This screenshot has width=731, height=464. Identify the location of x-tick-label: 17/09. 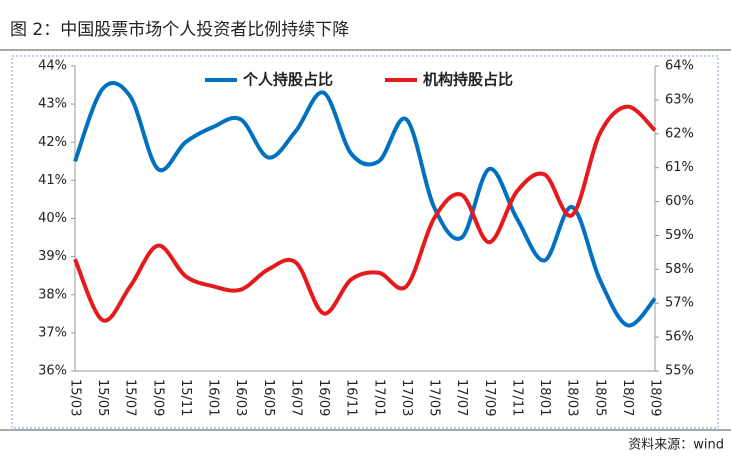
(489, 397).